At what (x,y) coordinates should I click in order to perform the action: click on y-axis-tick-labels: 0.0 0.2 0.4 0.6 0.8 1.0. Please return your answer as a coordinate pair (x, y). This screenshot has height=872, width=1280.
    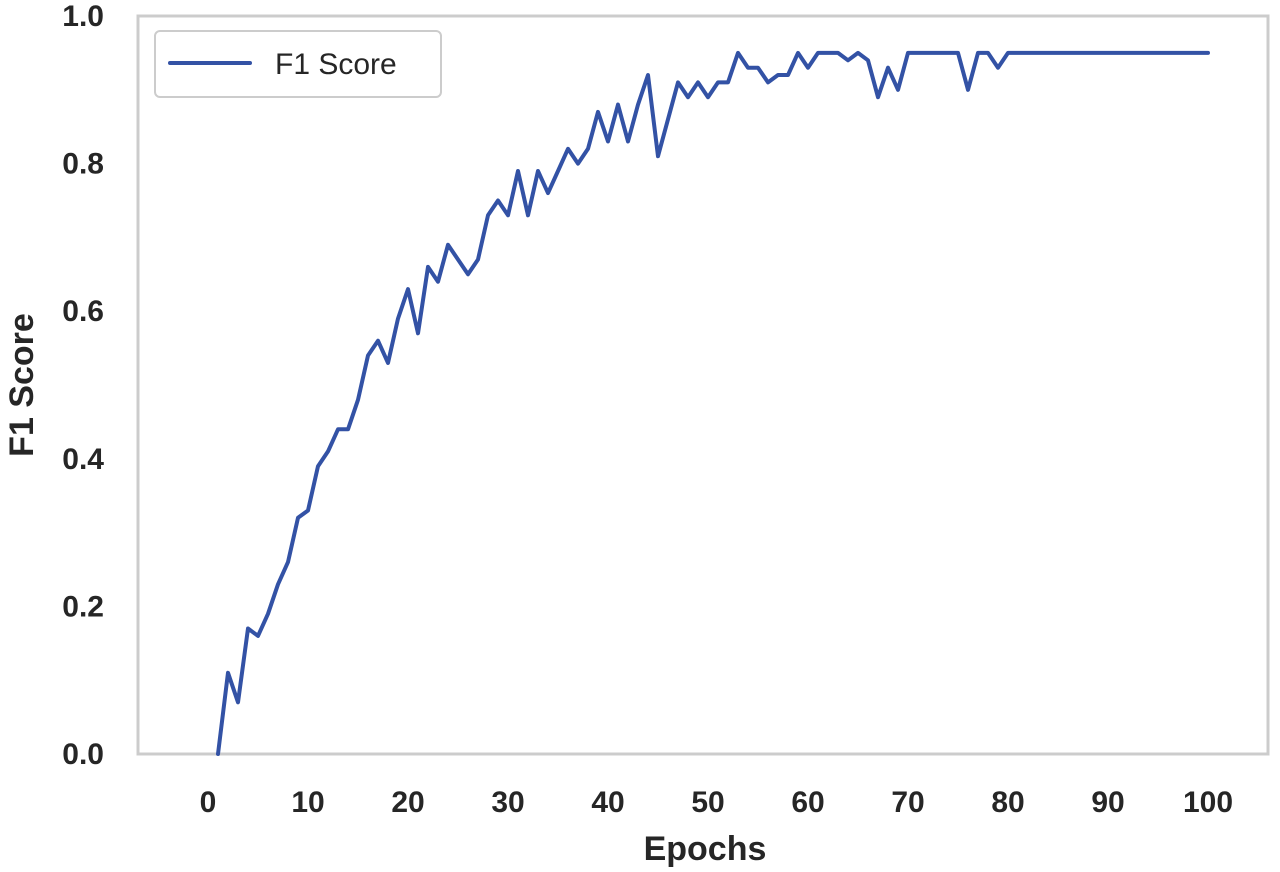
    Looking at the image, I should click on (83, 385).